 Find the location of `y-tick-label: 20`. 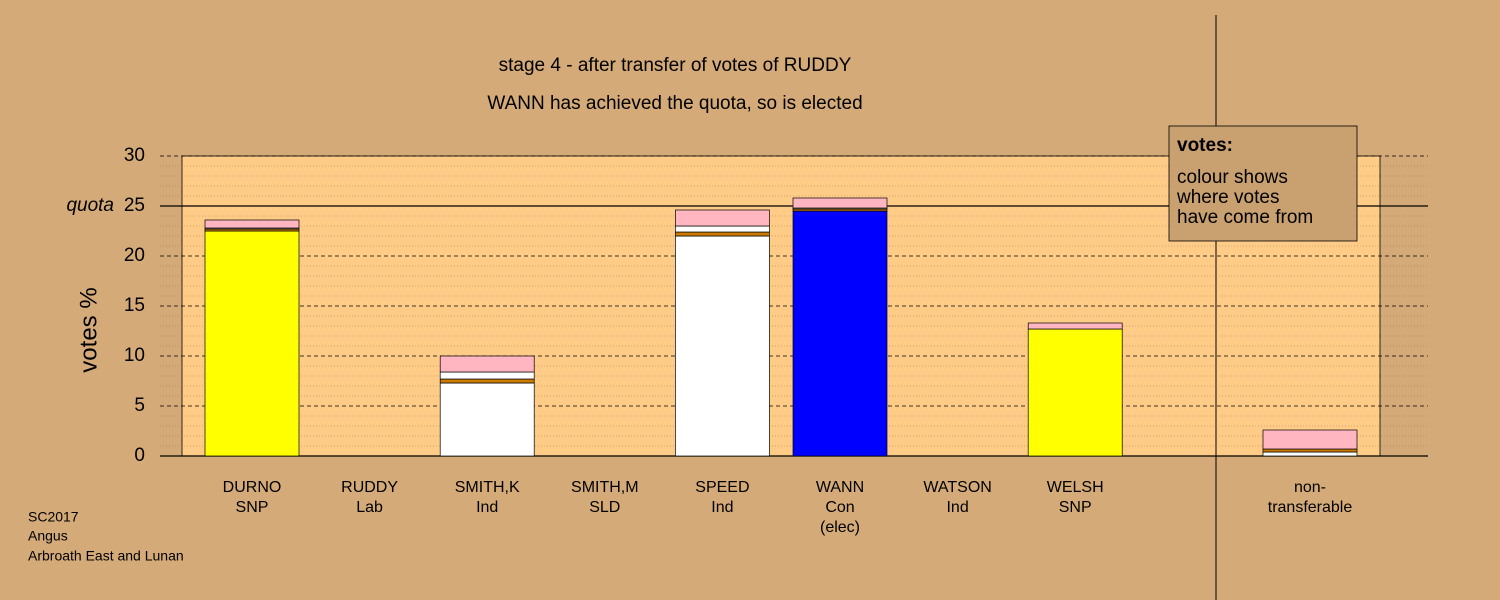

y-tick-label: 20 is located at coordinates (134, 255).